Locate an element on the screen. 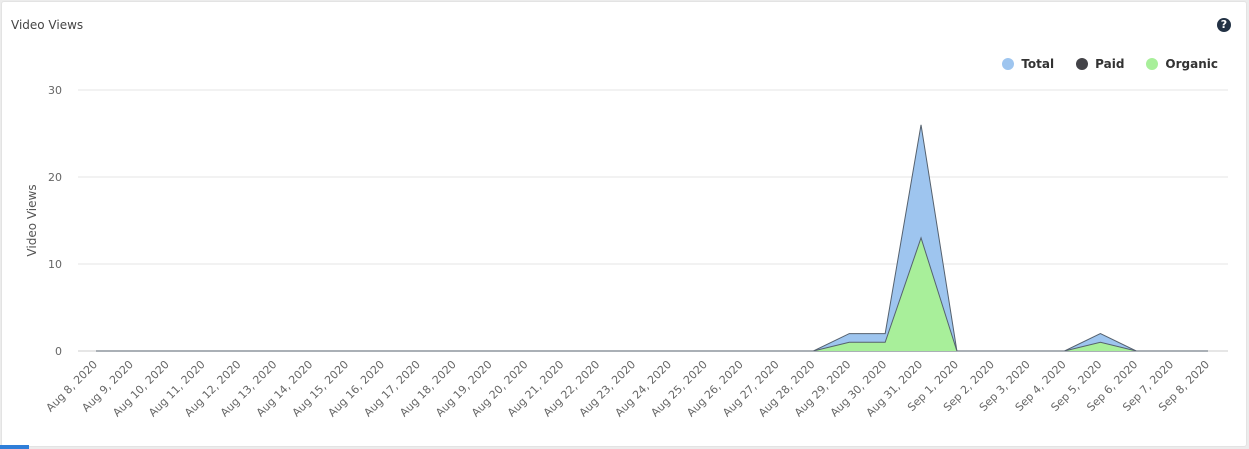  y-axis-label: Video Views is located at coordinates (32, 220).